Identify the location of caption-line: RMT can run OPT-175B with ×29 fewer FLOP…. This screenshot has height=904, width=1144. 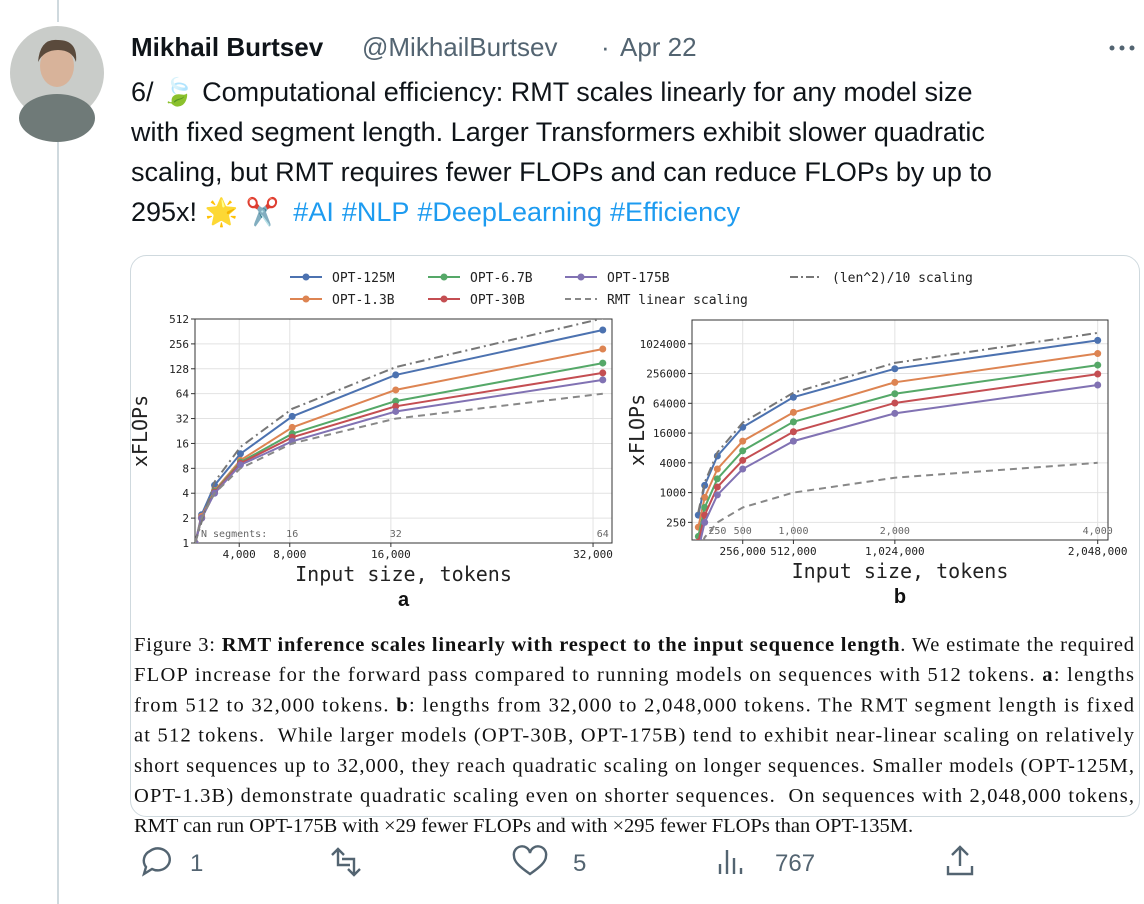
(523, 826).